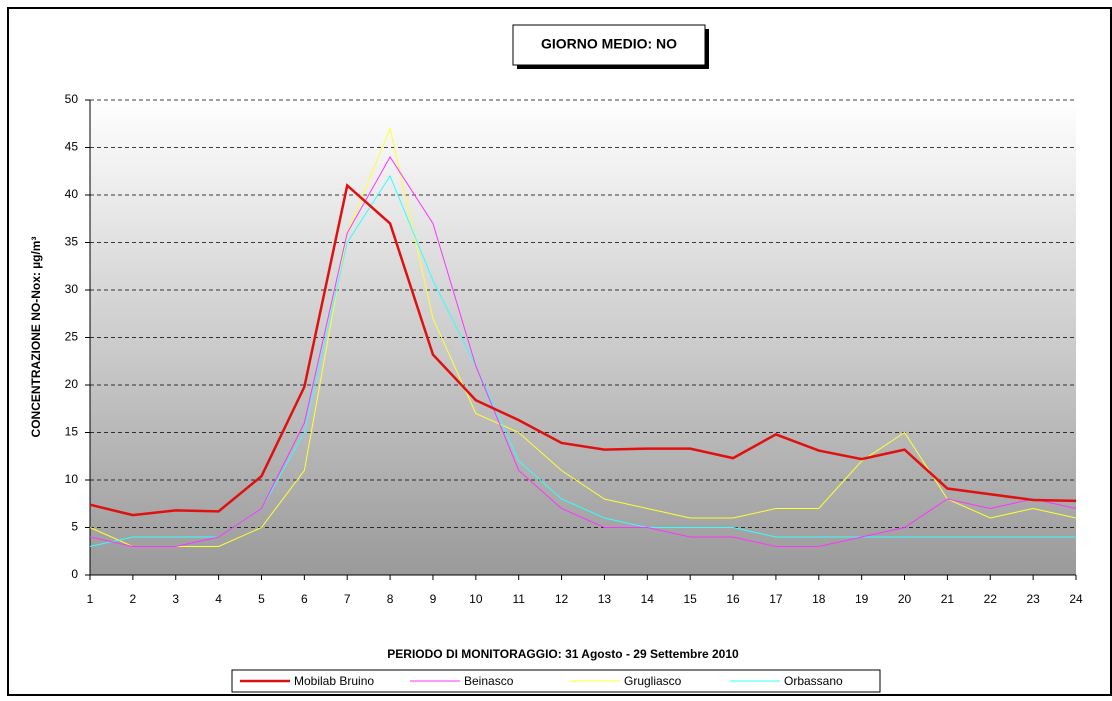 The image size is (1112, 701). What do you see at coordinates (72, 147) in the screenshot?
I see `y-tick-label: 45` at bounding box center [72, 147].